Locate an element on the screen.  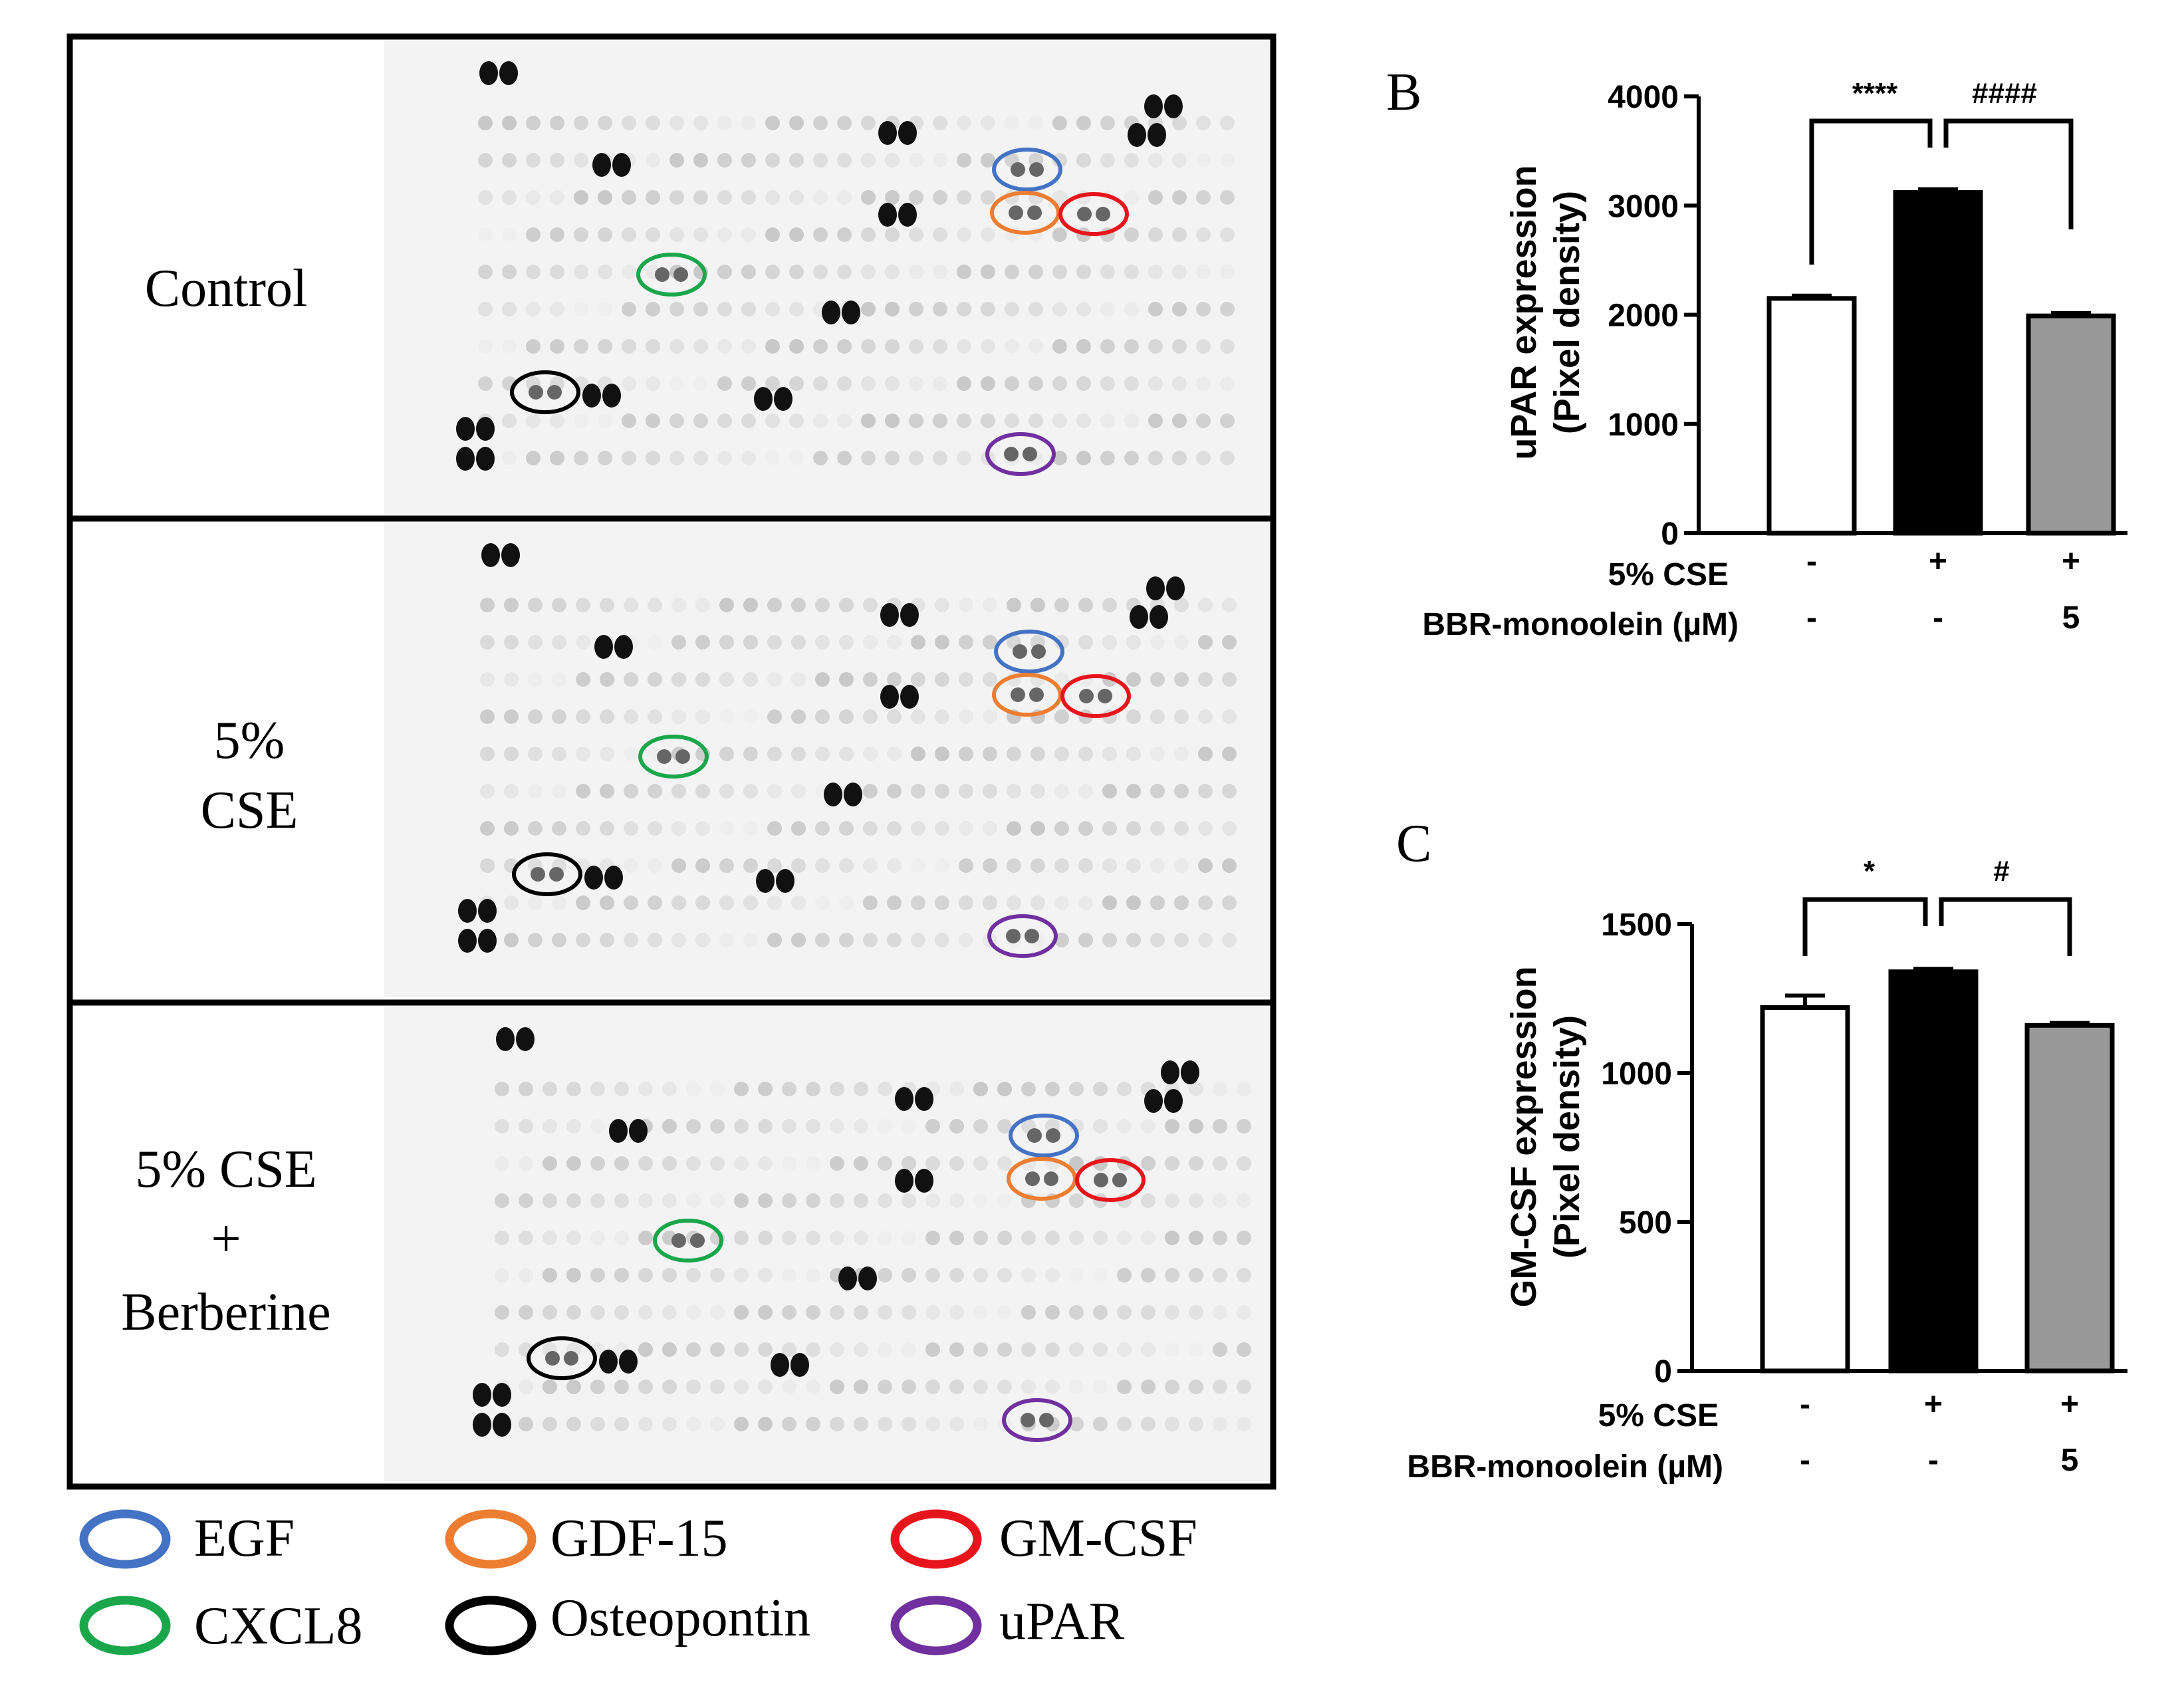
significance-label: **** is located at coordinates (1875, 93).